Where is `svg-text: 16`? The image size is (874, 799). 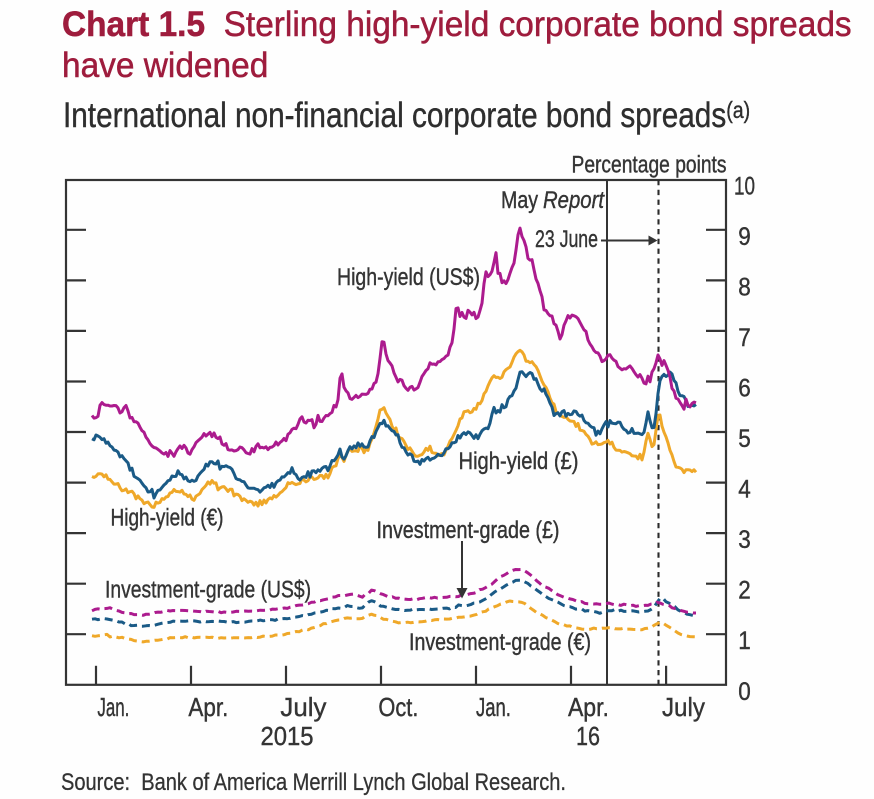
svg-text: 16 is located at coordinates (588, 736).